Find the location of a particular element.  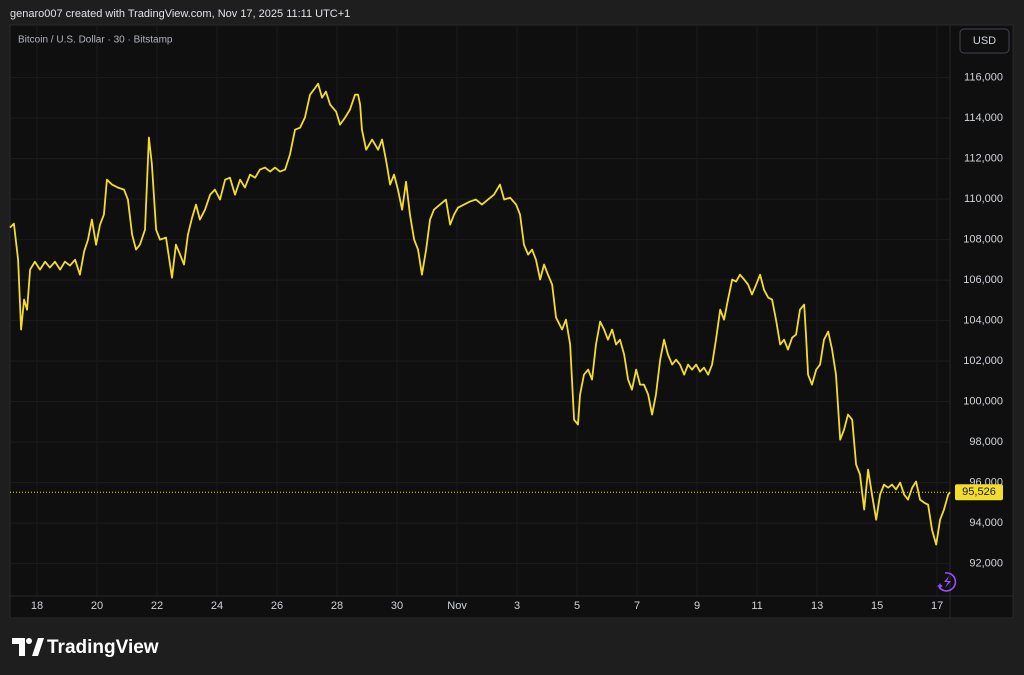

brand-logo is located at coordinates (28, 647).